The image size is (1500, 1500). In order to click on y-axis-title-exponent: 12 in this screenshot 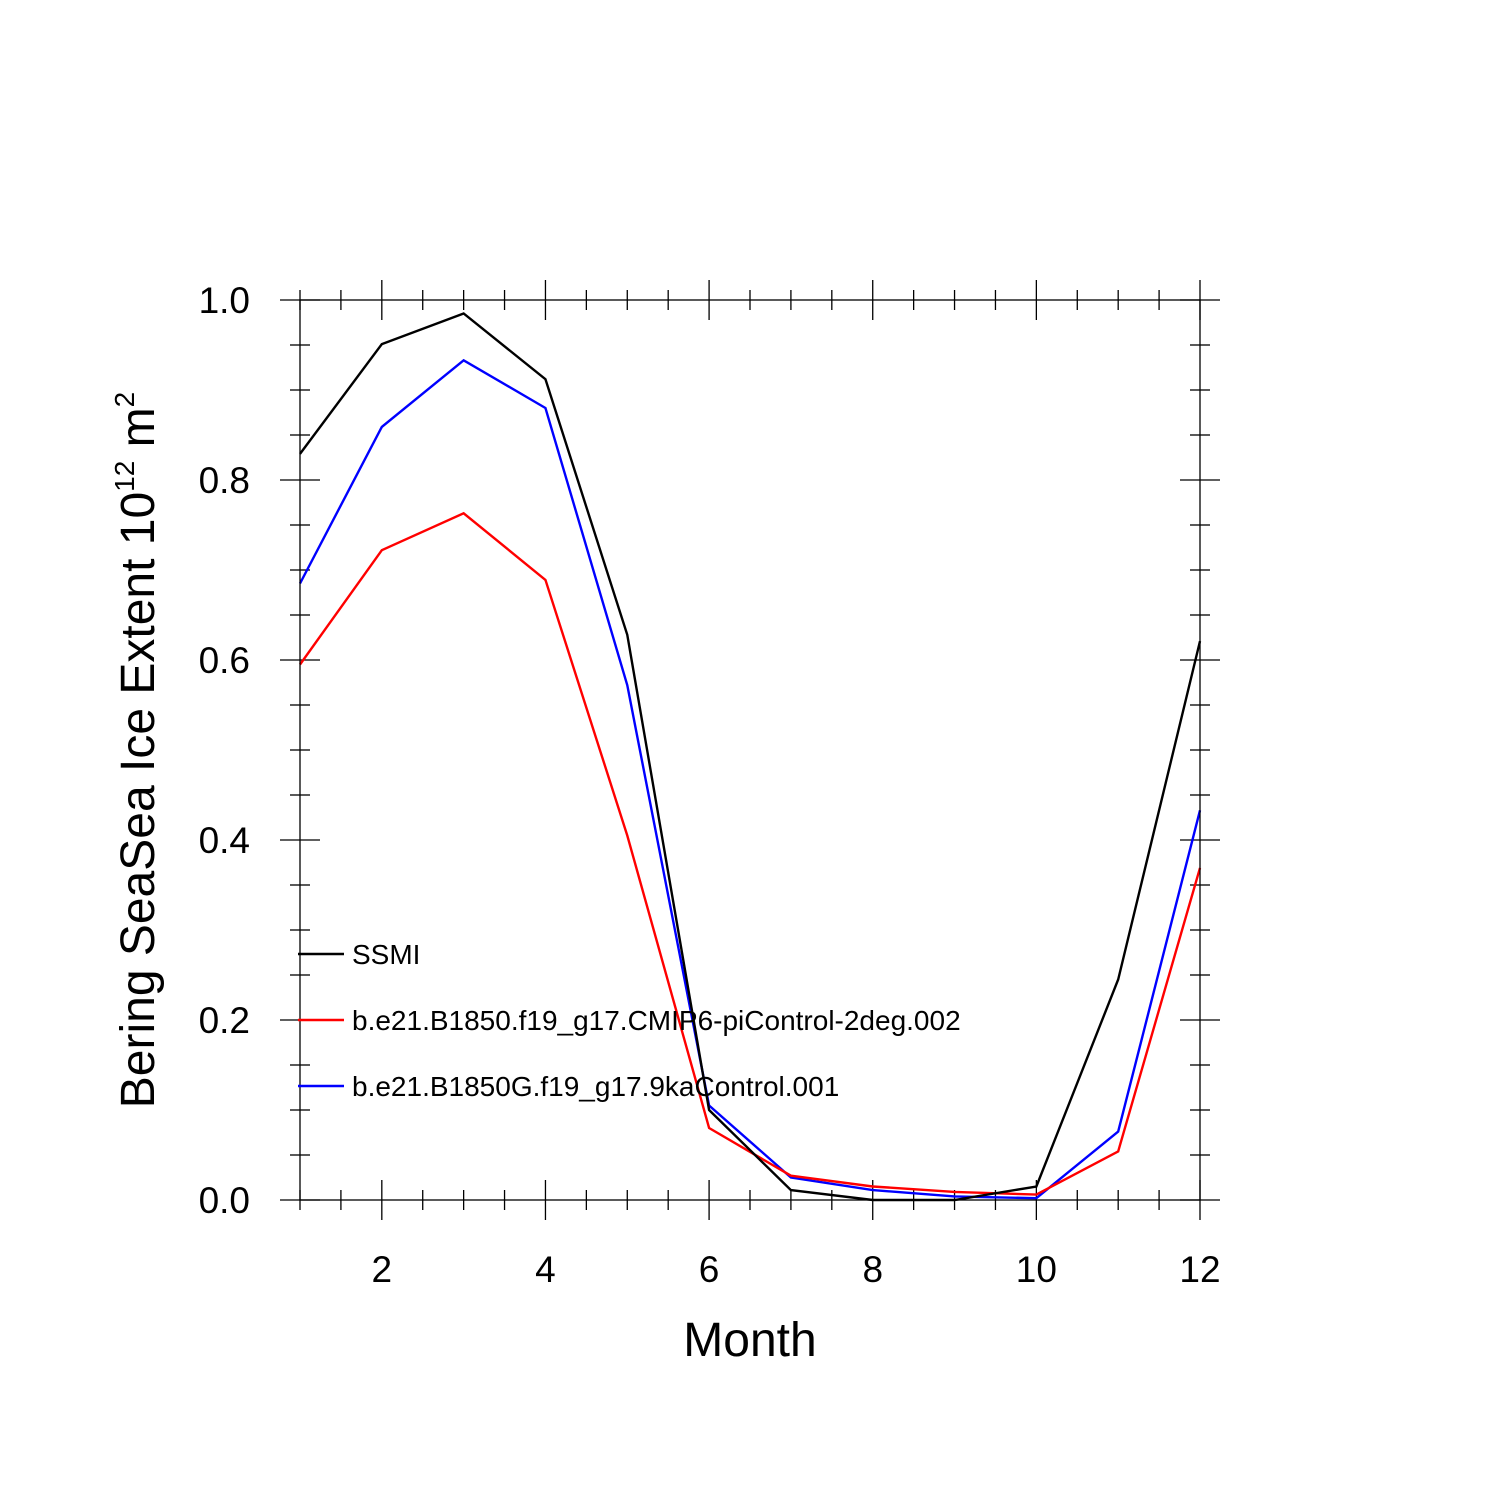, I will do `click(124, 476)`.